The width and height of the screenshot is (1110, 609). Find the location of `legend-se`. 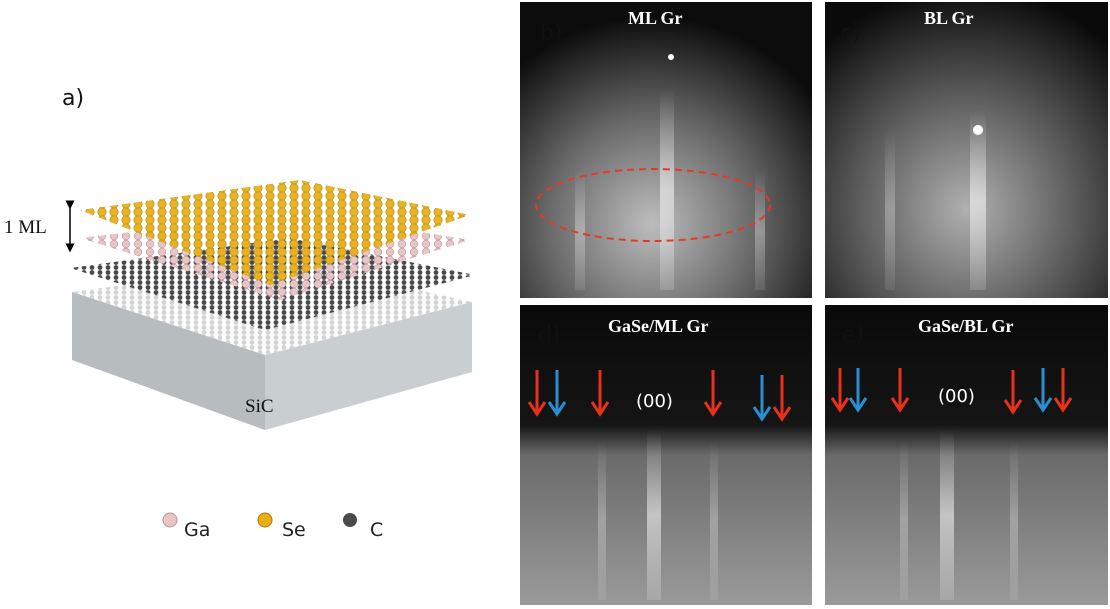

legend-se is located at coordinates (265, 520).